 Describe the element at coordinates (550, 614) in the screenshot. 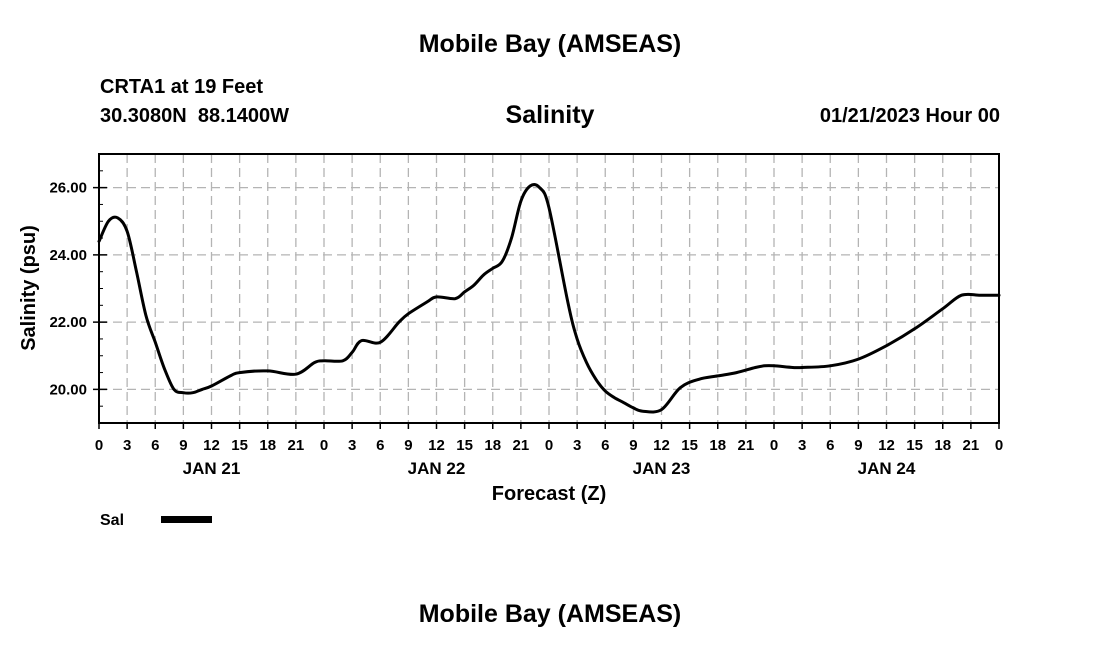

I see `chart-title-bottom: Mobile Bay (AMSEAS)` at that location.